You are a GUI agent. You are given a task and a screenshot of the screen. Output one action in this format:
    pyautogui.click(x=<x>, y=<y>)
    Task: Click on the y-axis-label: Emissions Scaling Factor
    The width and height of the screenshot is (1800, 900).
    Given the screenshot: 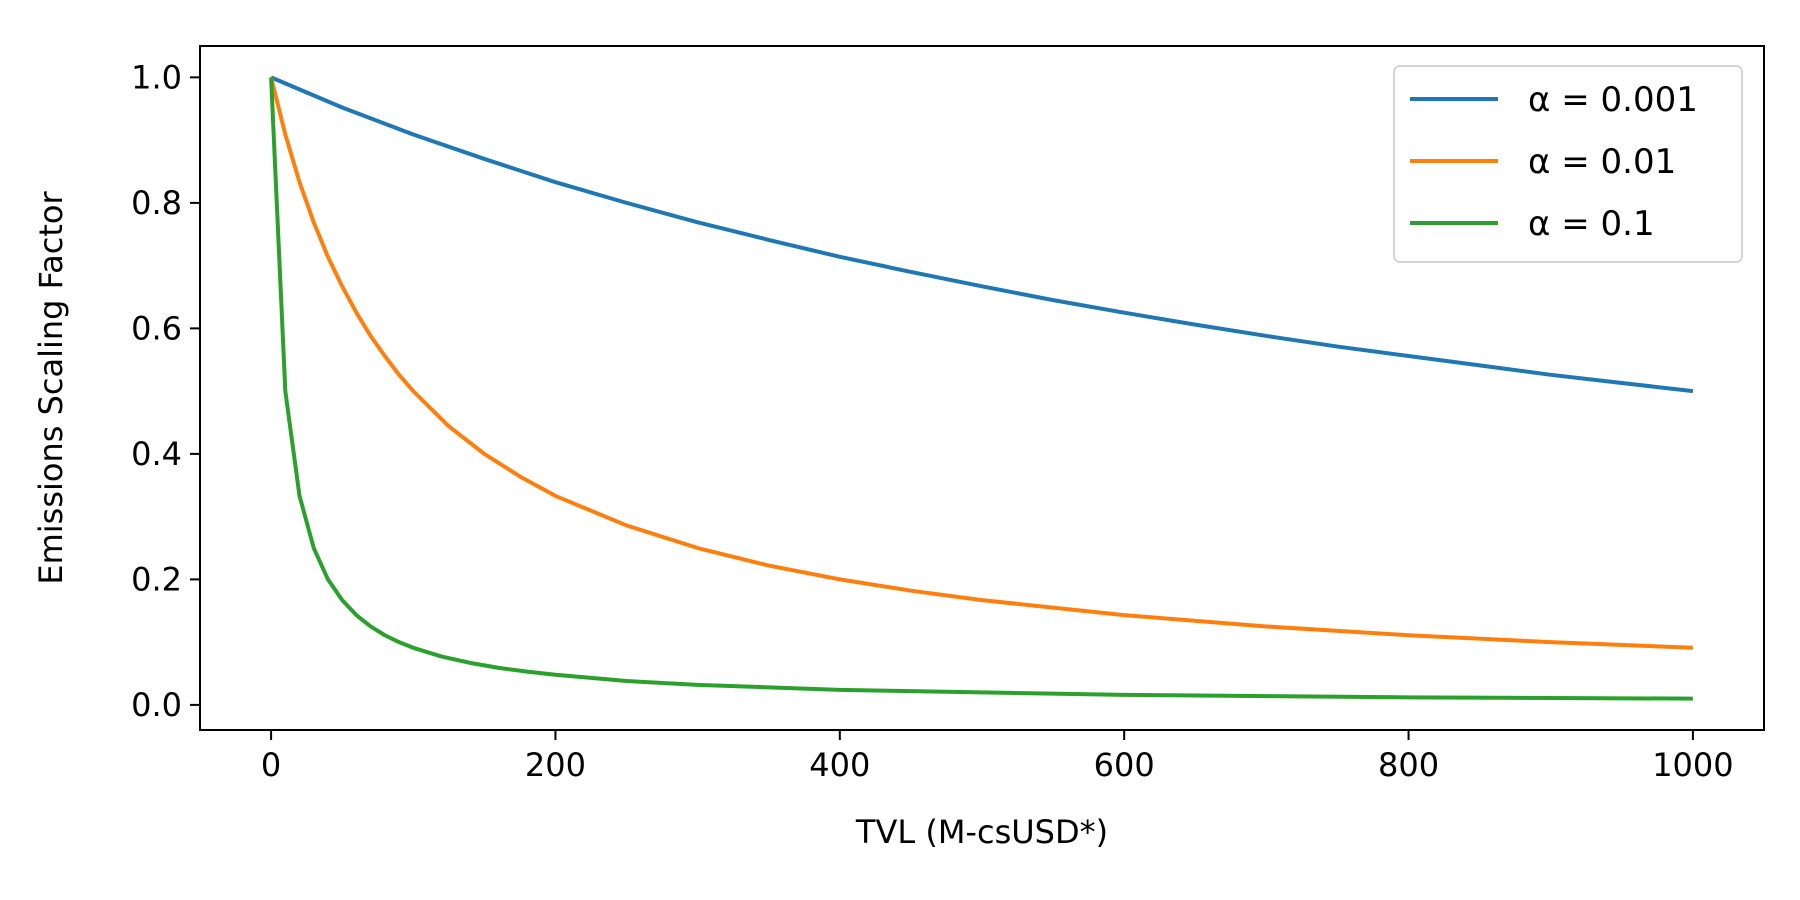 What is the action you would take?
    pyautogui.click(x=51, y=388)
    